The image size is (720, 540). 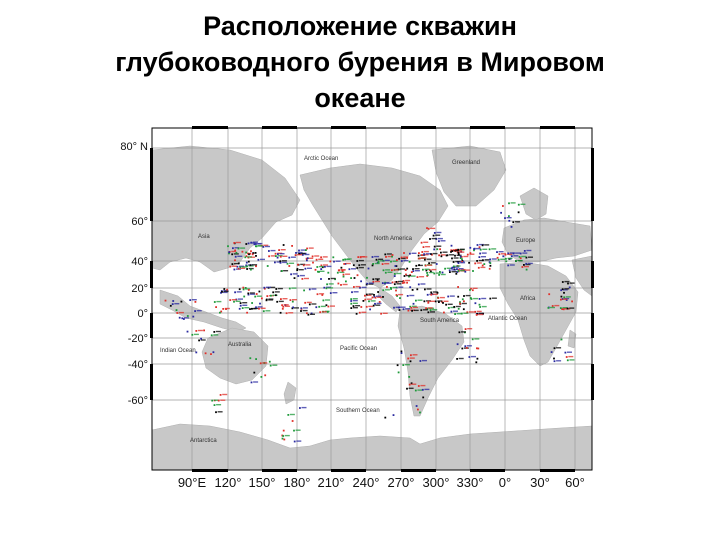 What do you see at coordinates (235, 356) in the screenshot?
I see `land-australia` at bounding box center [235, 356].